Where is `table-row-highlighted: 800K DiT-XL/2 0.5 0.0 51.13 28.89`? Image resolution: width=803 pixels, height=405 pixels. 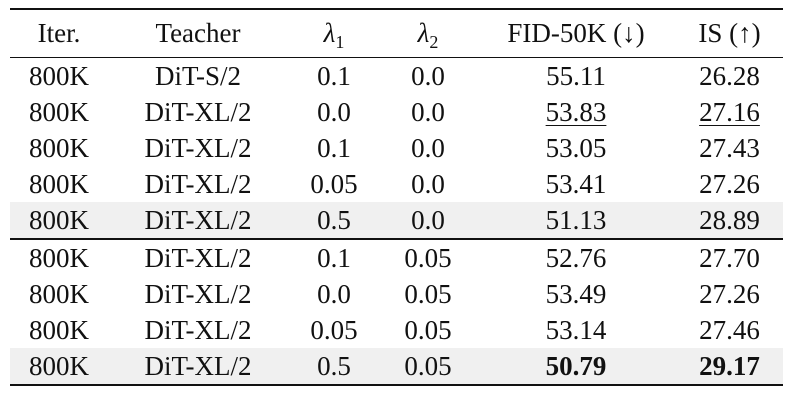
table-row-highlighted: 800K DiT-XL/2 0.5 0.0 51.13 28.89 is located at coordinates (396, 221).